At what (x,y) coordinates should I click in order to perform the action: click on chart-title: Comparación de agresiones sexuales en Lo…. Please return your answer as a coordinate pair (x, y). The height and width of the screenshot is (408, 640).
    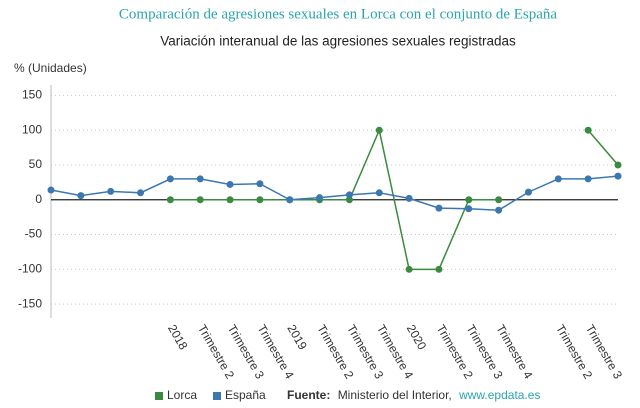
    Looking at the image, I should click on (338, 14).